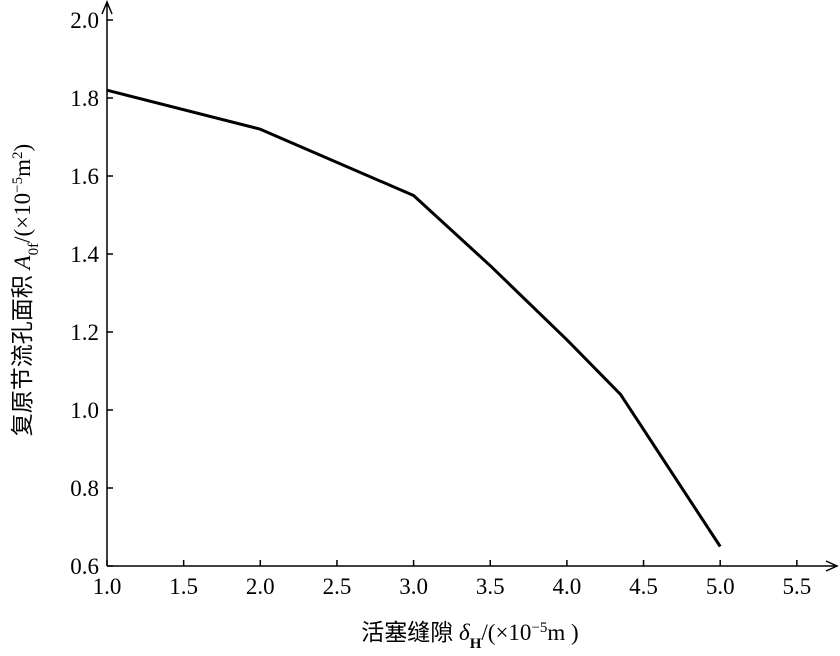 Image resolution: width=840 pixels, height=656 pixels. Describe the element at coordinates (22, 148) in the screenshot. I see `y-label-part: )` at that location.